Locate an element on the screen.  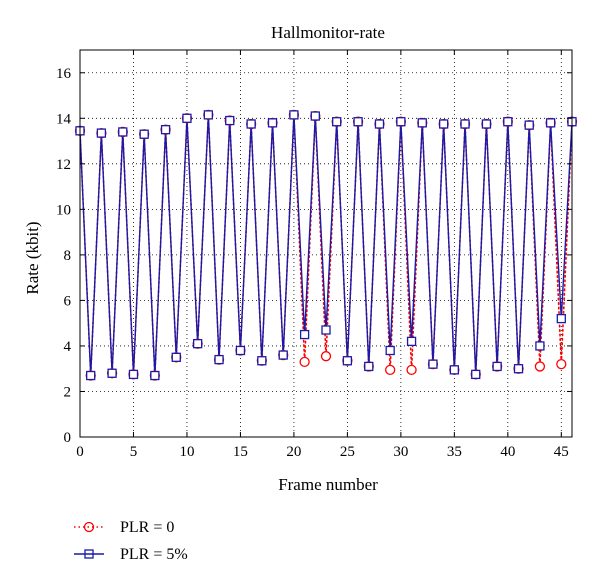
legend-swatch-plr5-marker is located at coordinates (89, 554).